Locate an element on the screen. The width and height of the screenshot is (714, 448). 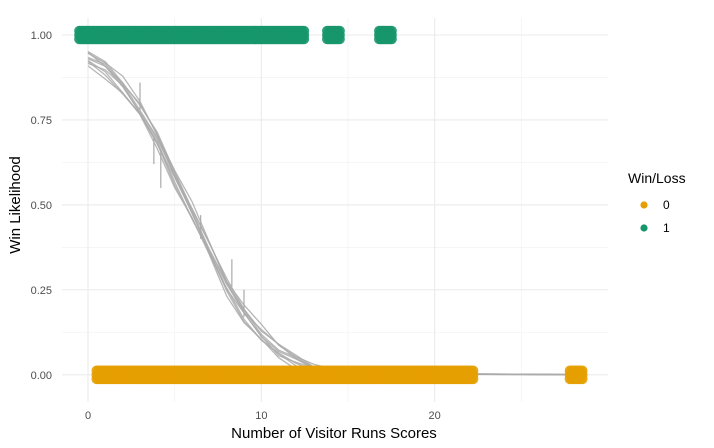
legend: Win/Loss 0 1 is located at coordinates (657, 202).